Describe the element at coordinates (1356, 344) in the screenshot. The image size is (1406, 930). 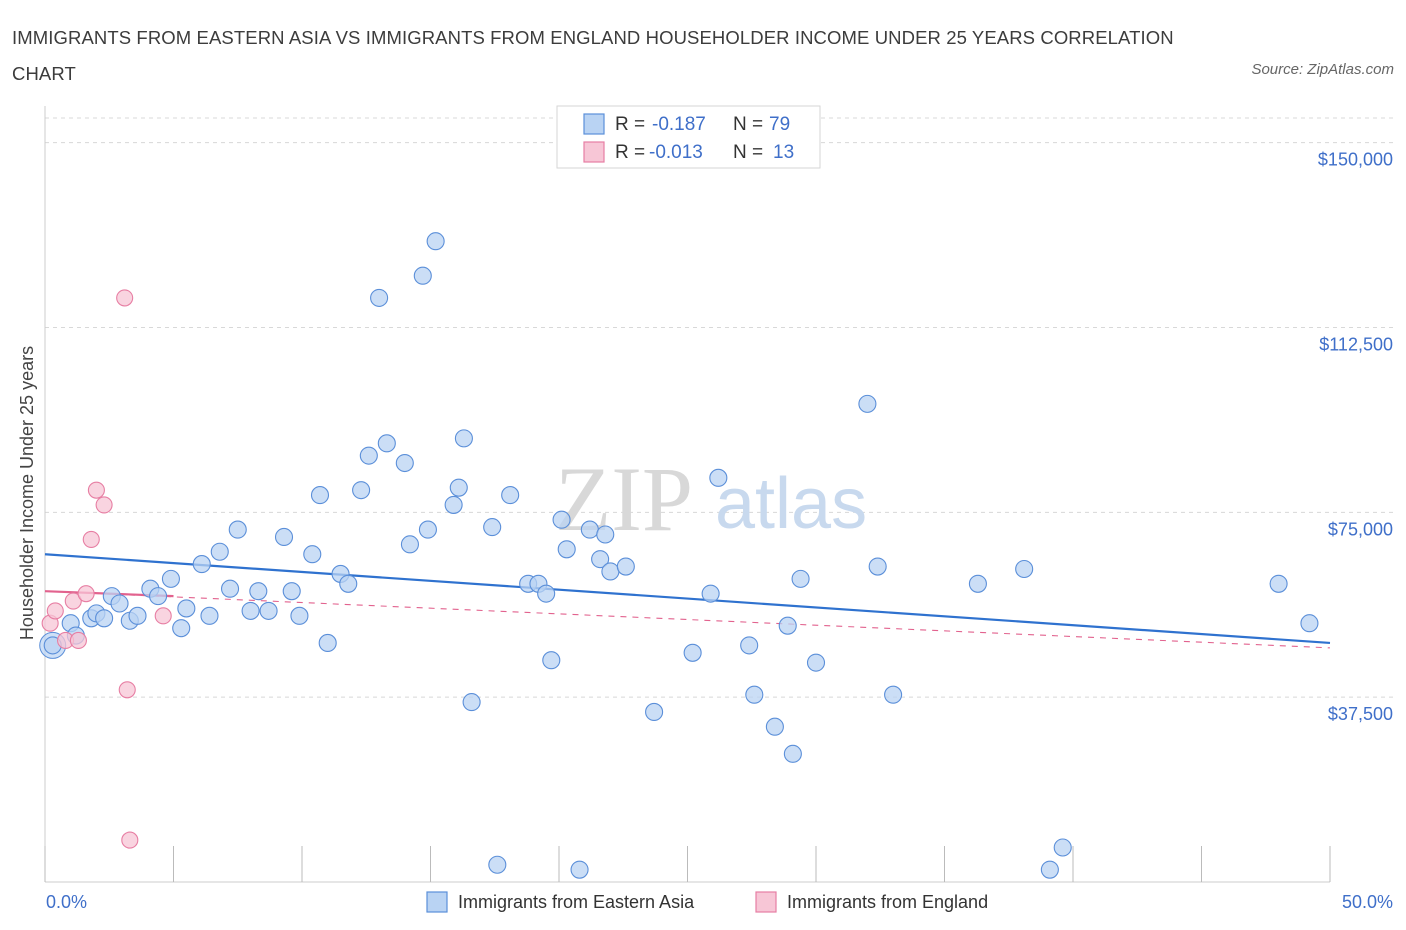
I see `y-tick-label: $112,500` at that location.